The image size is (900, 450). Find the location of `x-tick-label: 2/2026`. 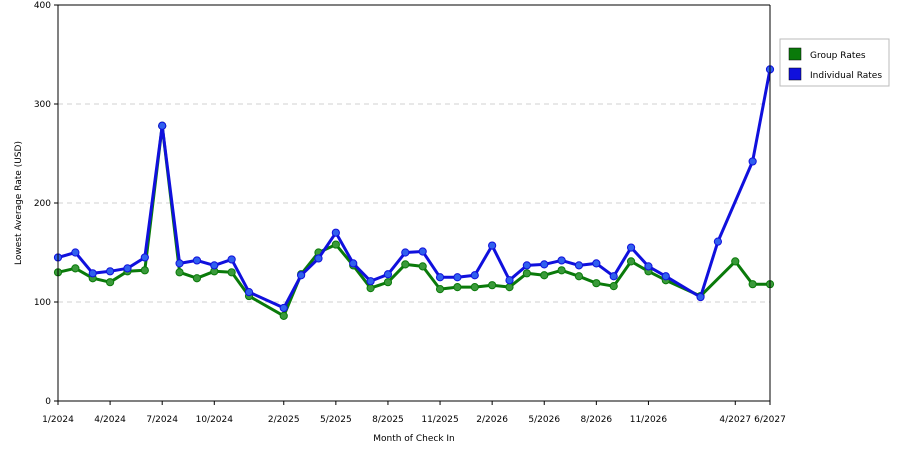

x-tick-label: 2/2026 is located at coordinates (492, 420).